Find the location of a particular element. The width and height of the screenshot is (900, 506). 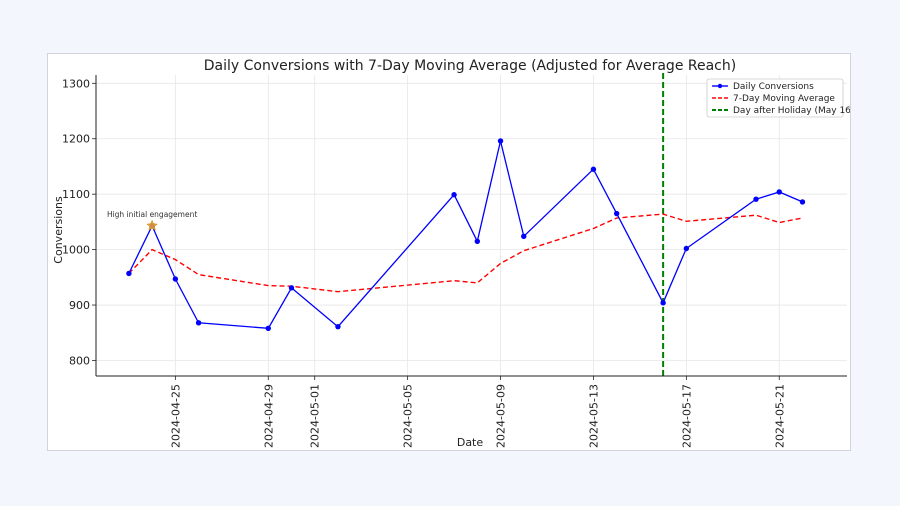

legend-entry: Day after Holiday (May 16) is located at coordinates (791, 111).